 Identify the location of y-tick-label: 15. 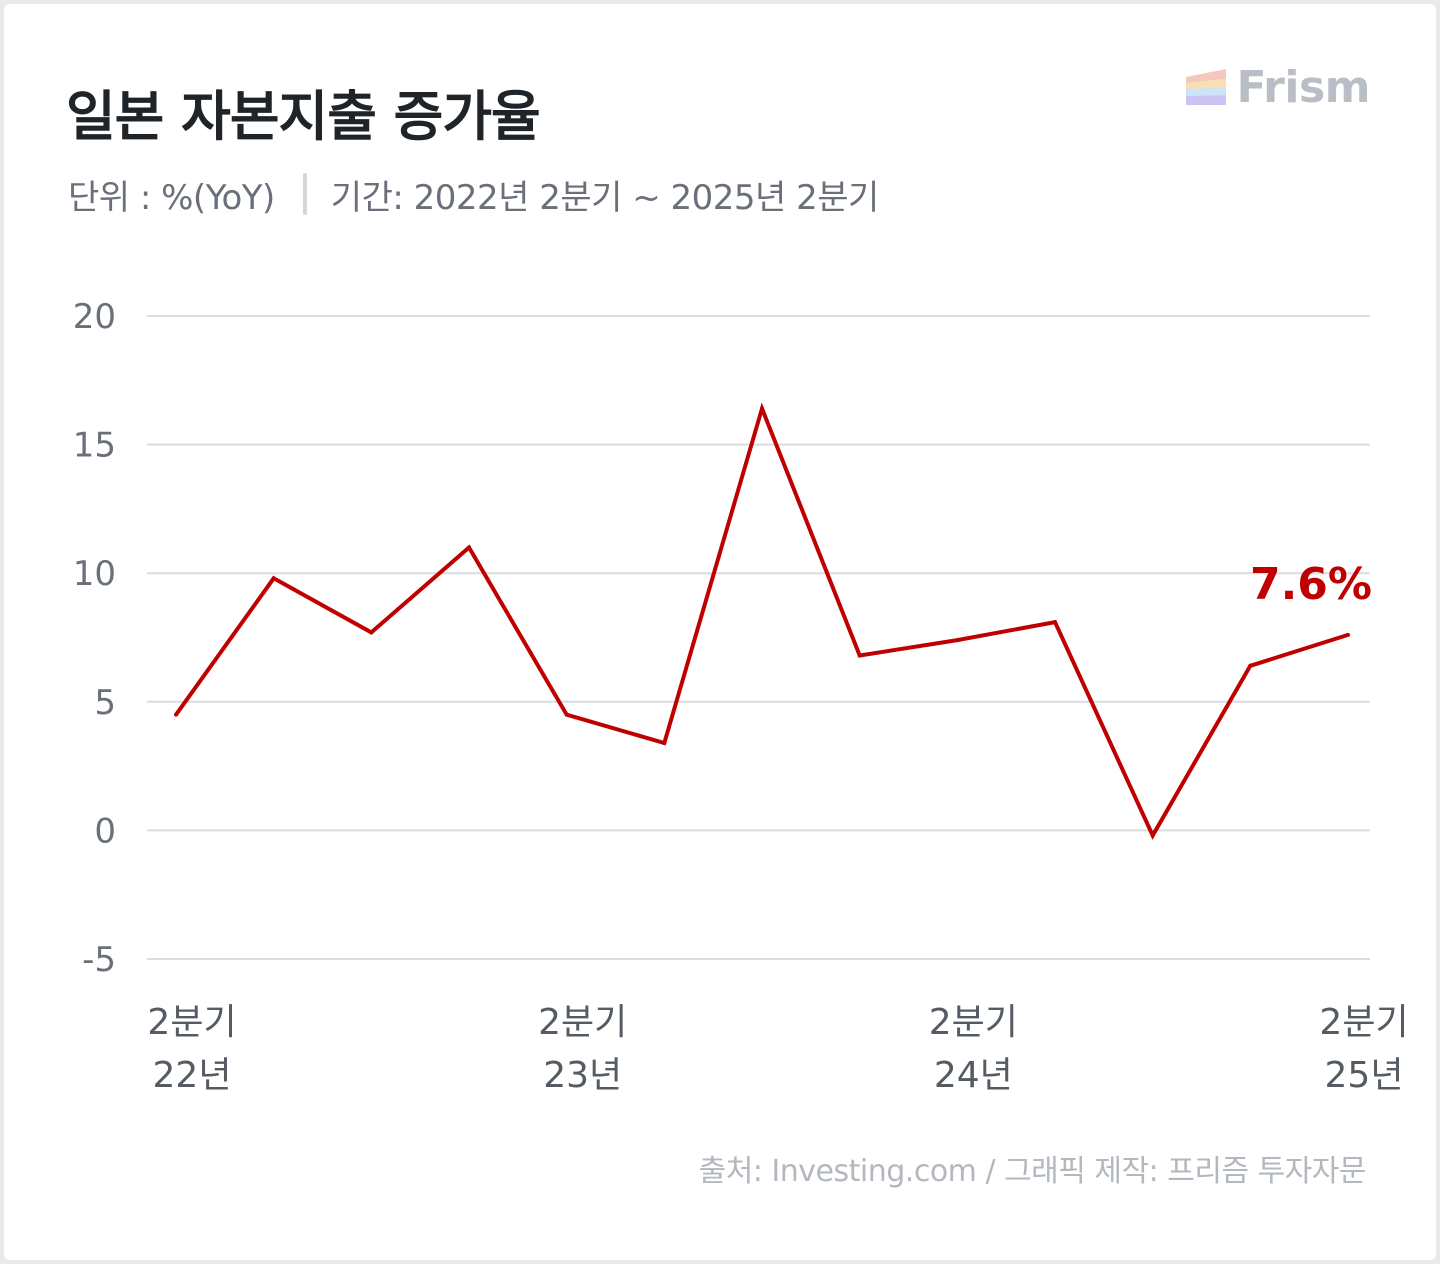
(94, 446).